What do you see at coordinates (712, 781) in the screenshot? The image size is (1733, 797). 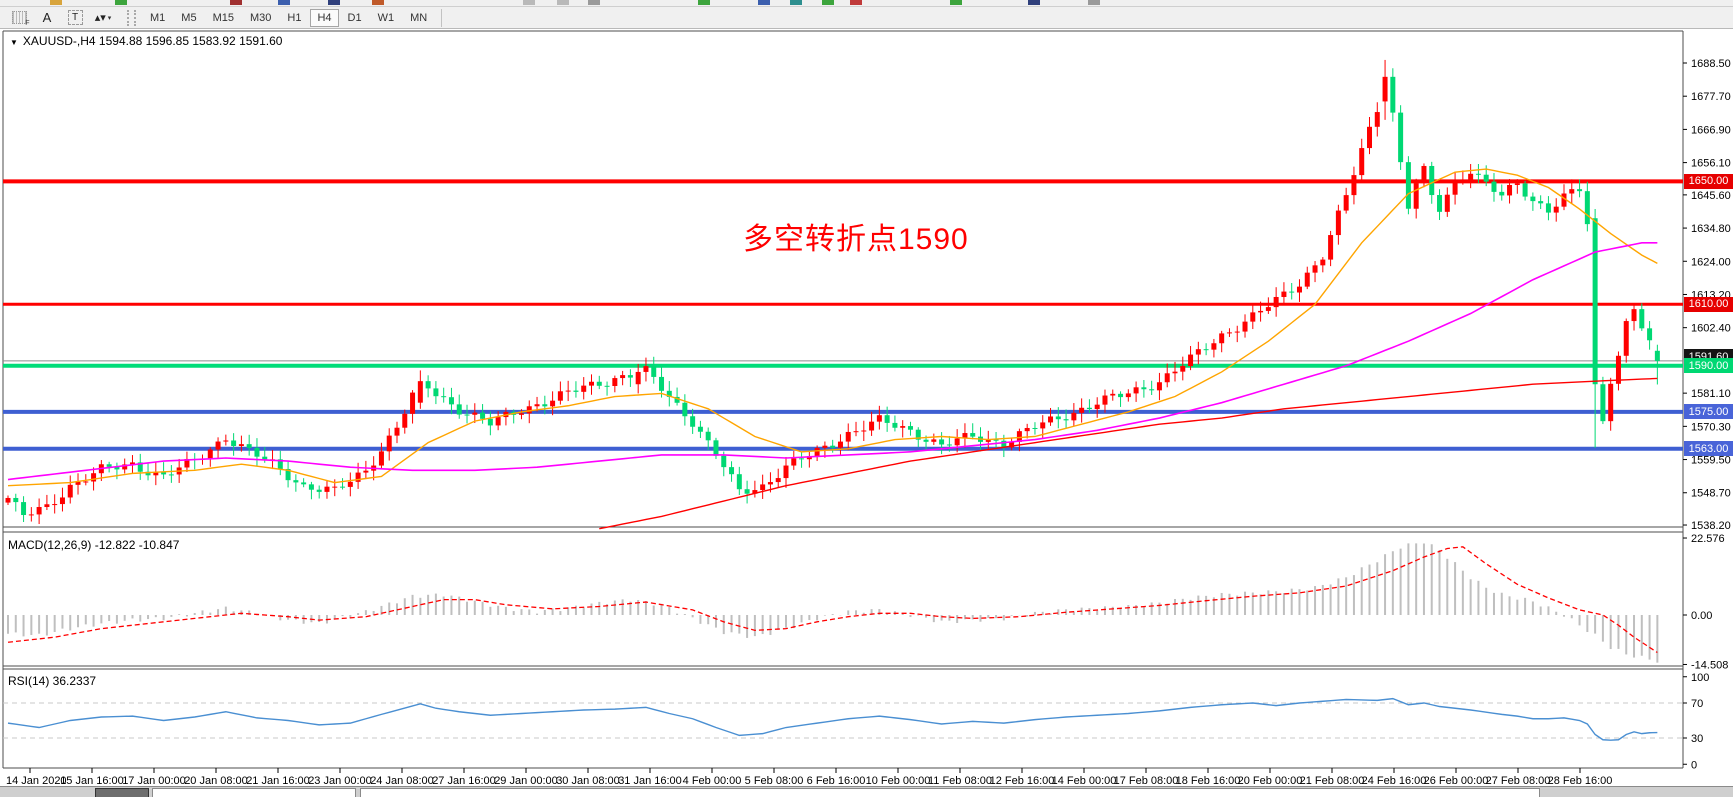 I see `date-tick-label: 4 Feb 00:00` at bounding box center [712, 781].